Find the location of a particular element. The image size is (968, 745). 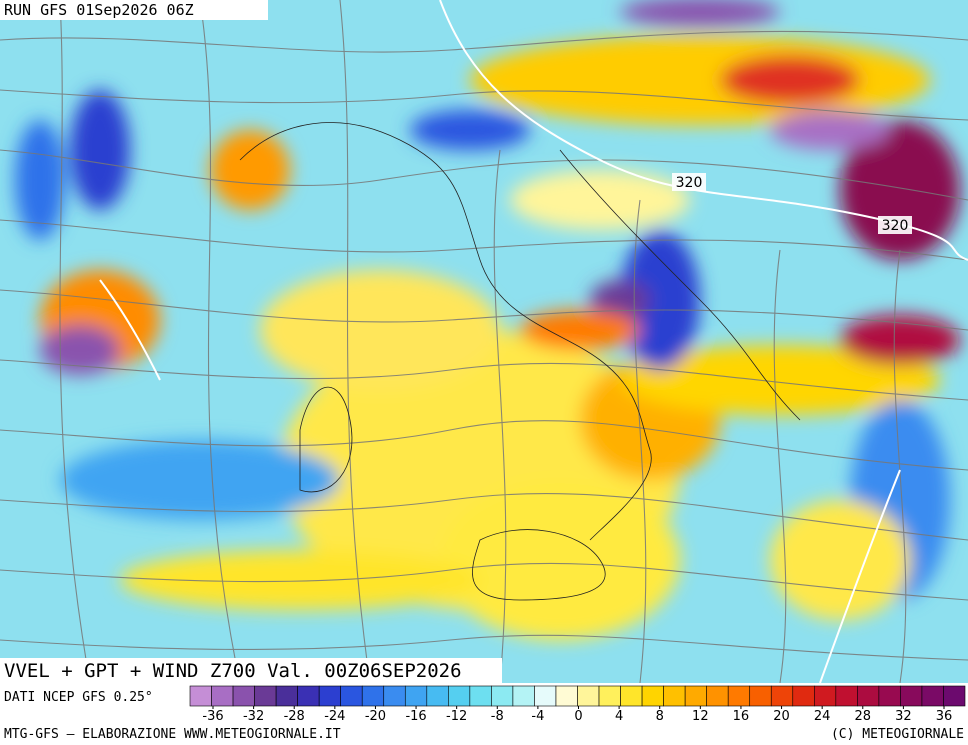

colorbar-tick-label: 28 is located at coordinates (863, 716).